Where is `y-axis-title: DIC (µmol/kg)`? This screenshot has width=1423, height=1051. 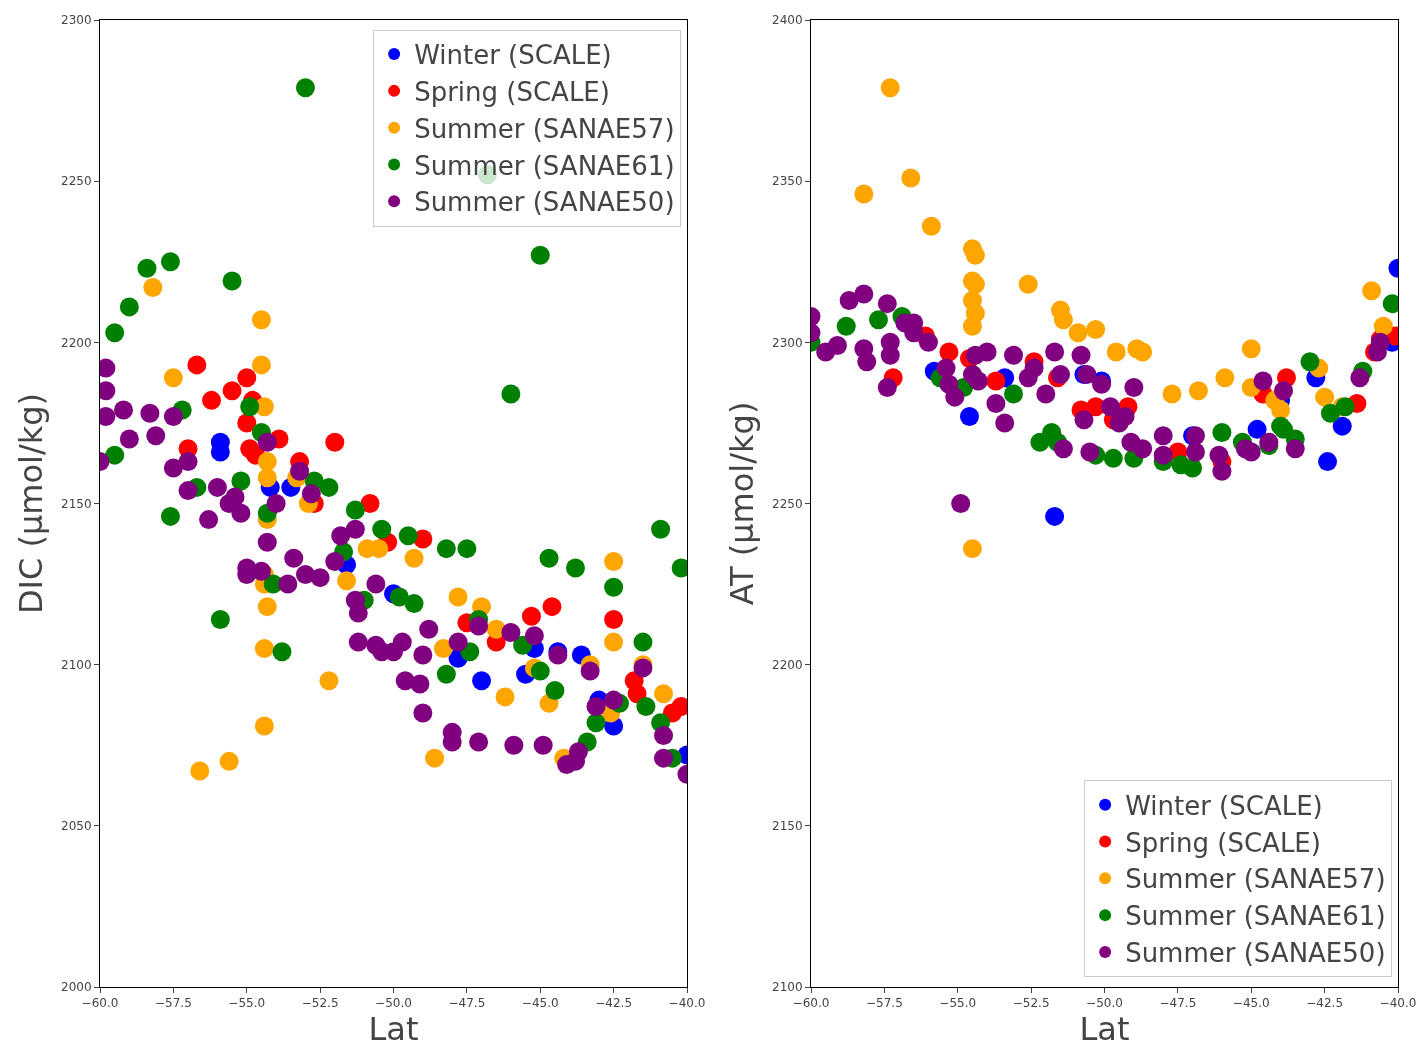 y-axis-title: DIC (µmol/kg) is located at coordinates (31, 503).